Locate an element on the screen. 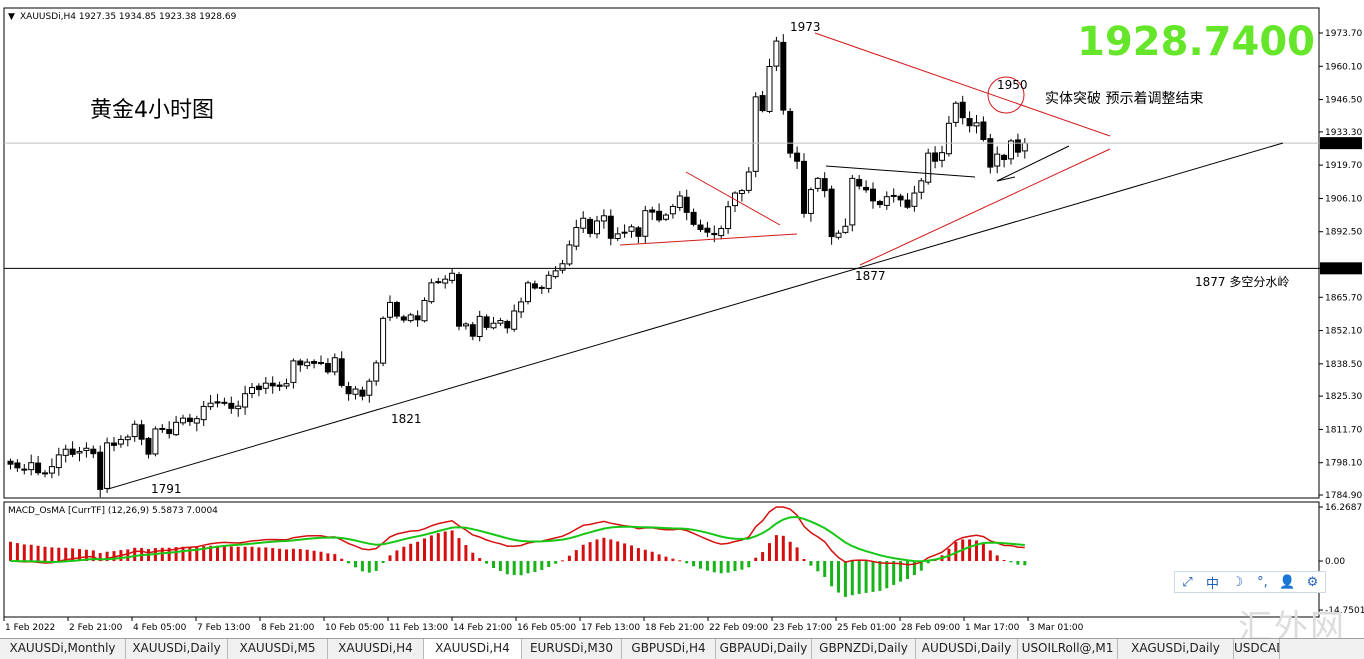  tab-xauusdi-m5: XAUUSDi,M5 is located at coordinates (278, 649).